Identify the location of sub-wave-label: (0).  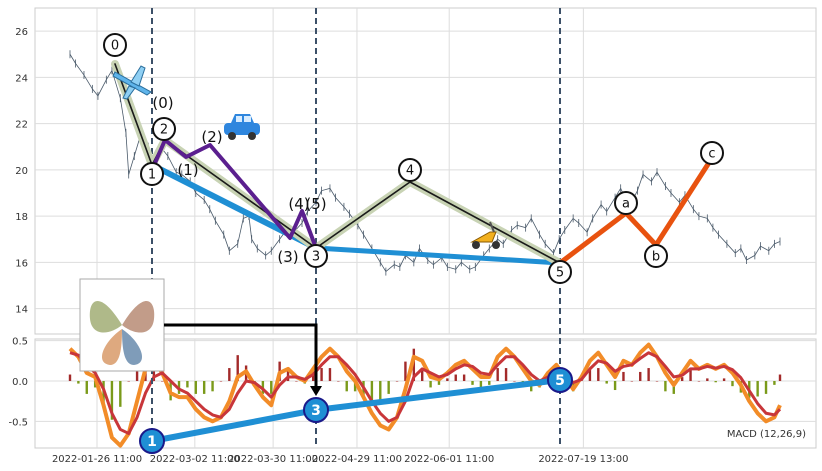
(162, 103).